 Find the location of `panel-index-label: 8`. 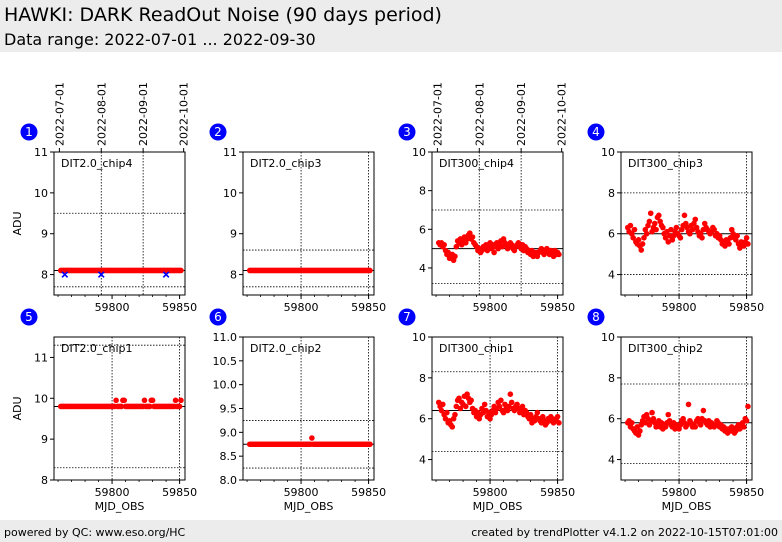

panel-index-label: 8 is located at coordinates (596, 317).